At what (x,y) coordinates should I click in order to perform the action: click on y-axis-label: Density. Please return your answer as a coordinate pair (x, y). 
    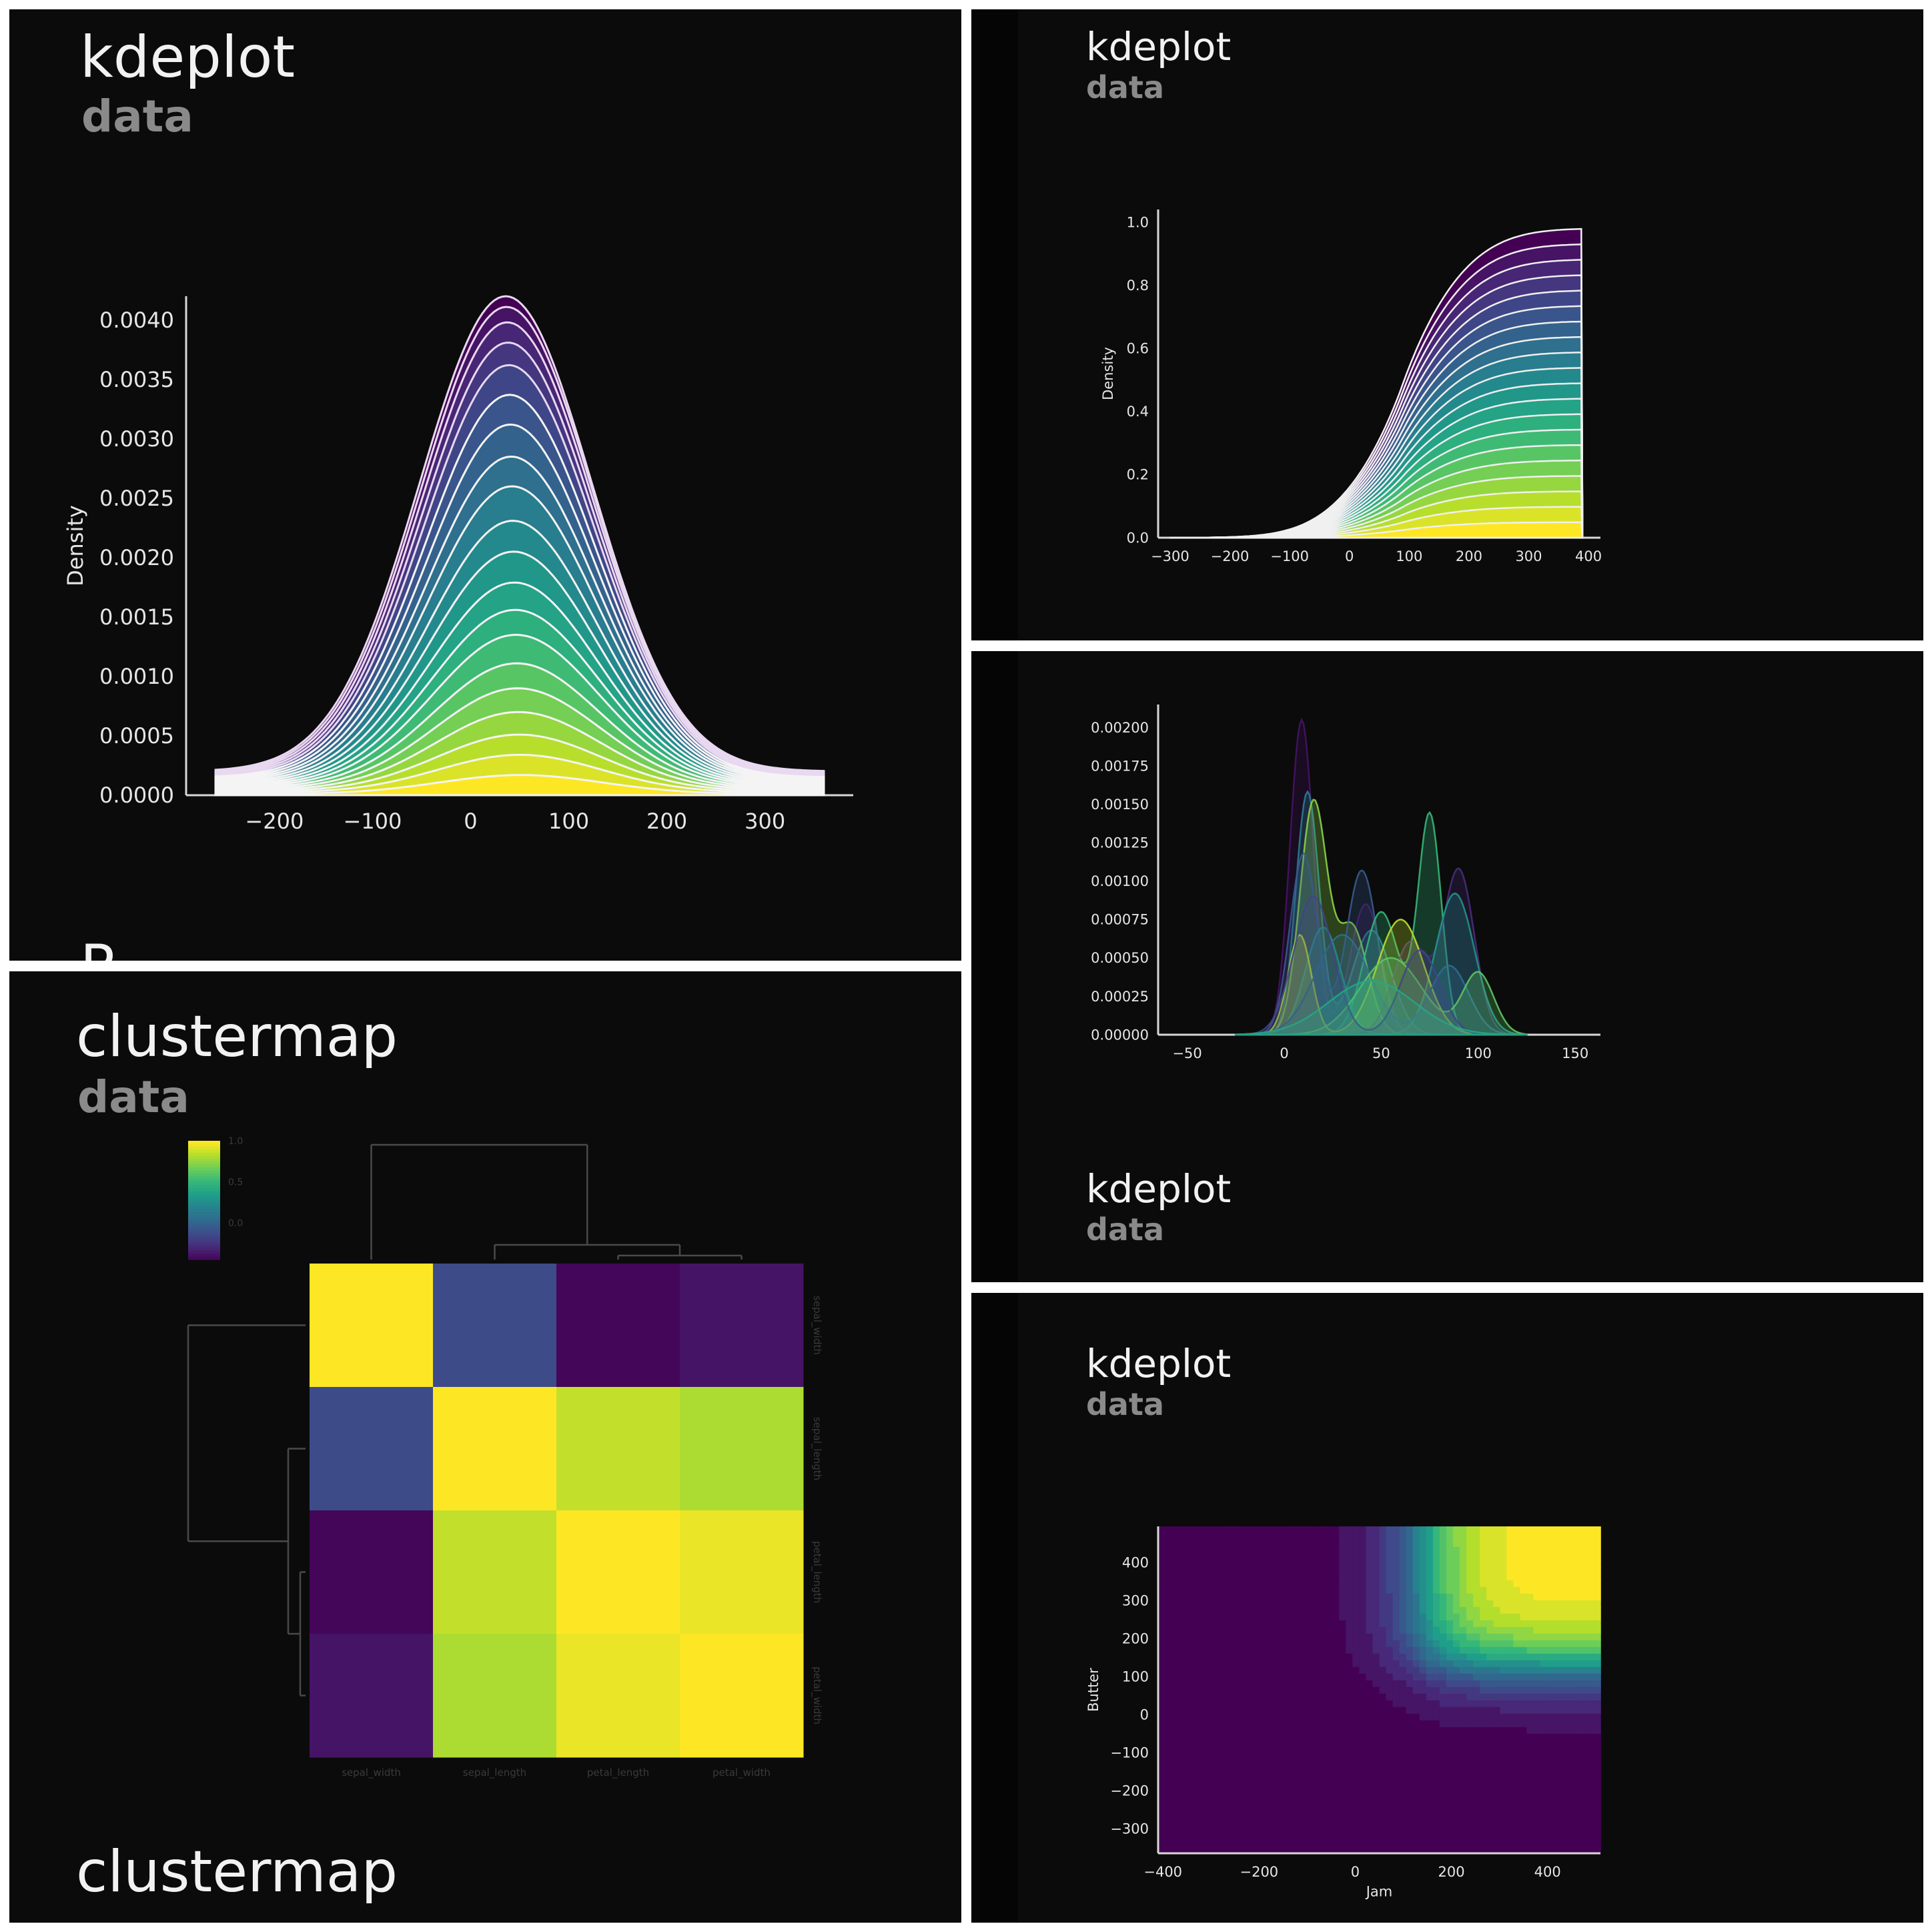
    Looking at the image, I should click on (75, 545).